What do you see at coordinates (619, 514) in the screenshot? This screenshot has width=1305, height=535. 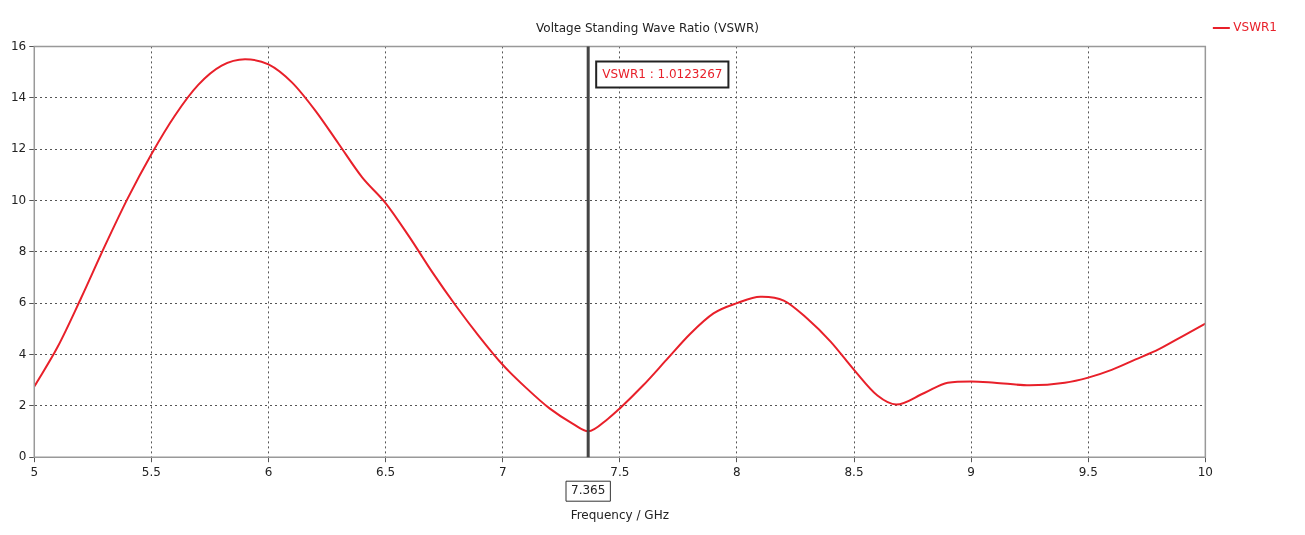 I see `x-axis-title: Frequency / GHz` at bounding box center [619, 514].